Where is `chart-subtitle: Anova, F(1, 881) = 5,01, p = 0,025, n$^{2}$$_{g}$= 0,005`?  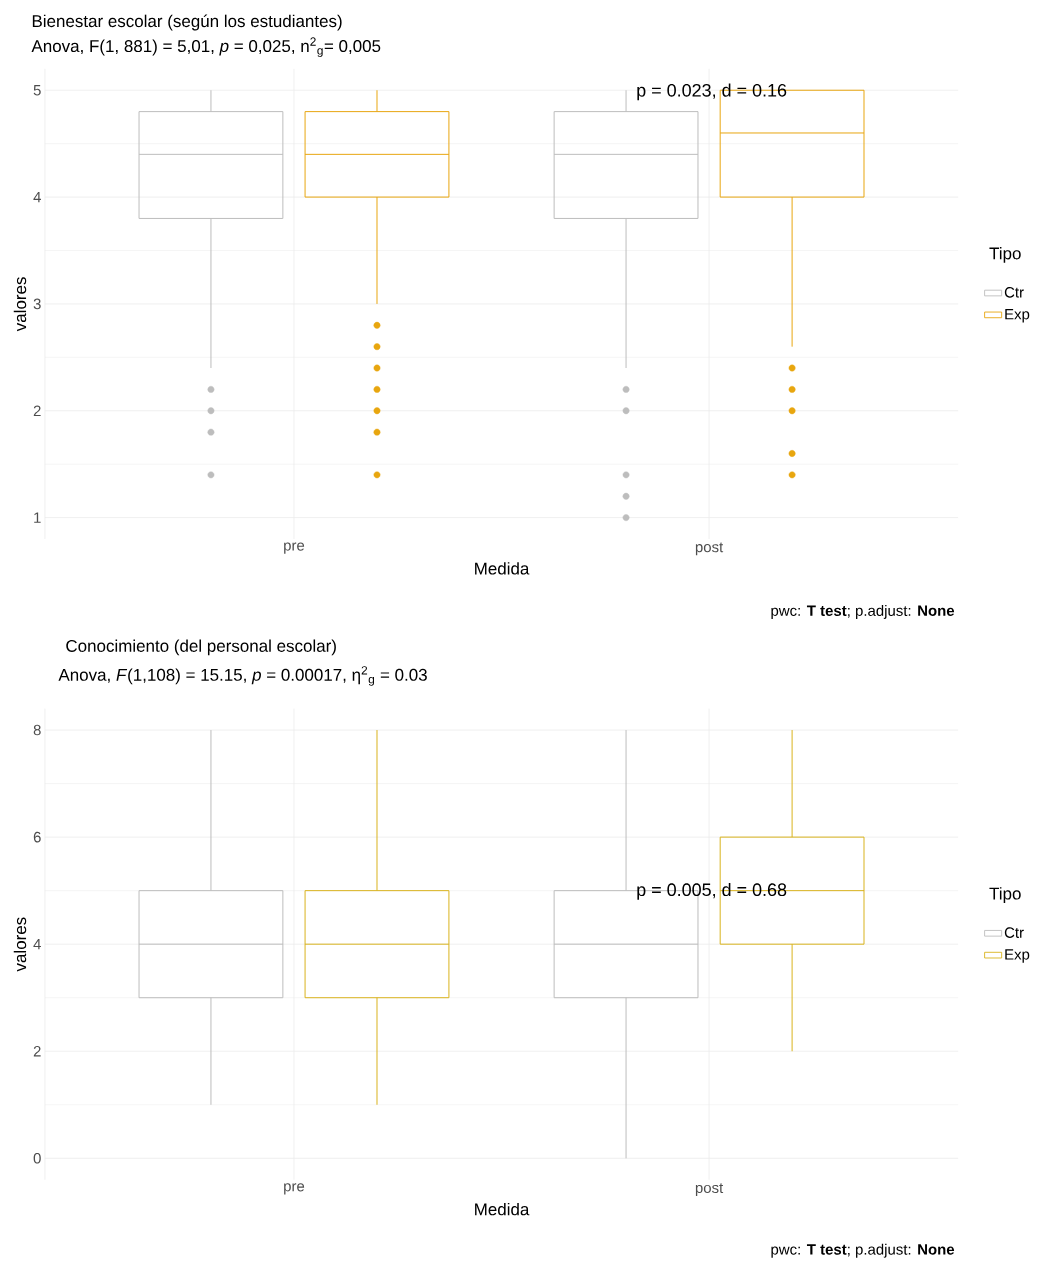
chart-subtitle: Anova, F(1, 881) = 5,01, p = 0,025, n$^{2}$$_{g}$= 0,005 is located at coordinates (206, 47).